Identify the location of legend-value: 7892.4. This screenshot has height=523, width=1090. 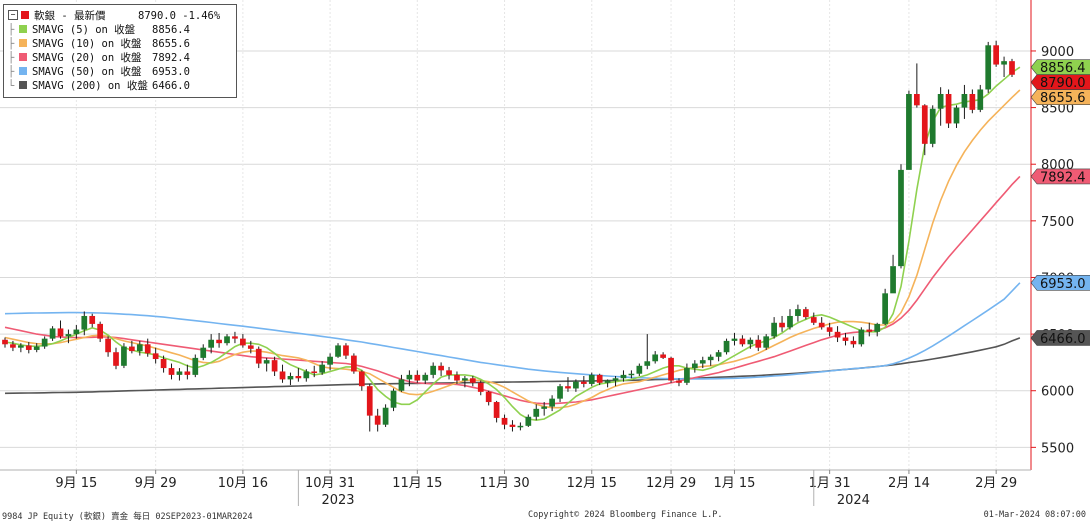
(171, 58).